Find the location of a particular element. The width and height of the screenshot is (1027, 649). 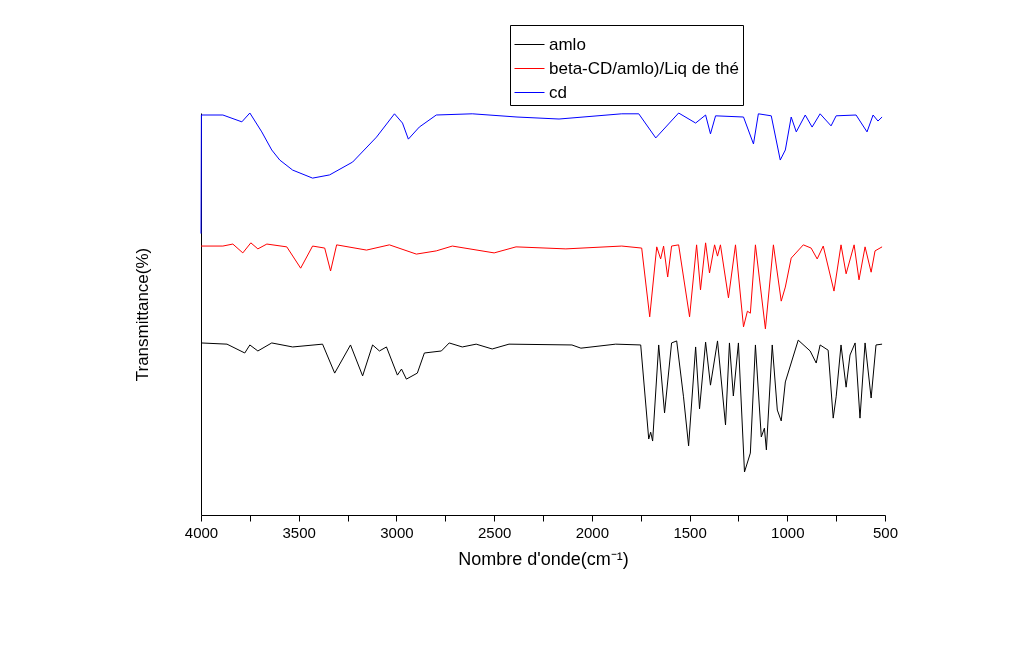

x-tick-label: 500 is located at coordinates (885, 532).